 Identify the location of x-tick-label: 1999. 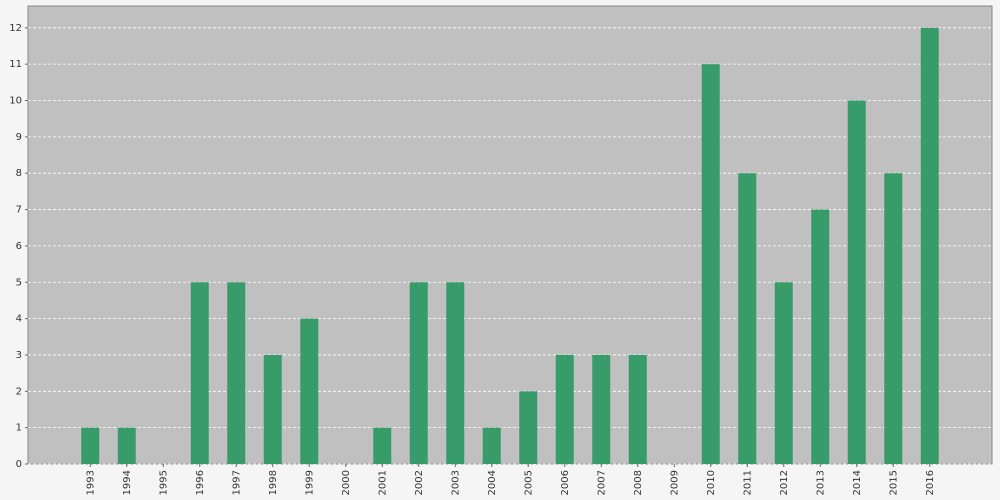
(309, 482).